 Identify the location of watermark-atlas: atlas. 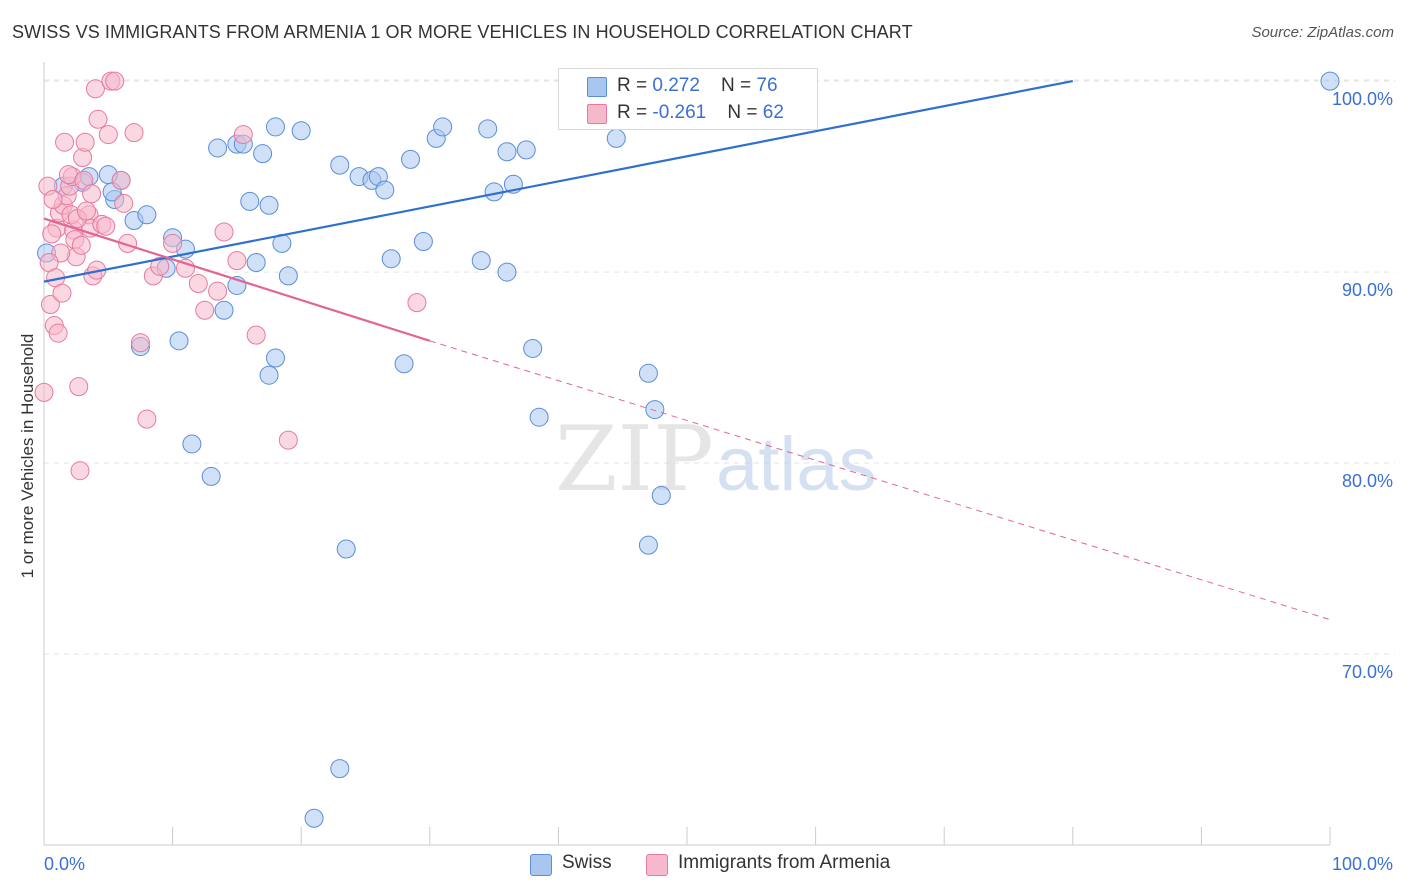
(796, 464).